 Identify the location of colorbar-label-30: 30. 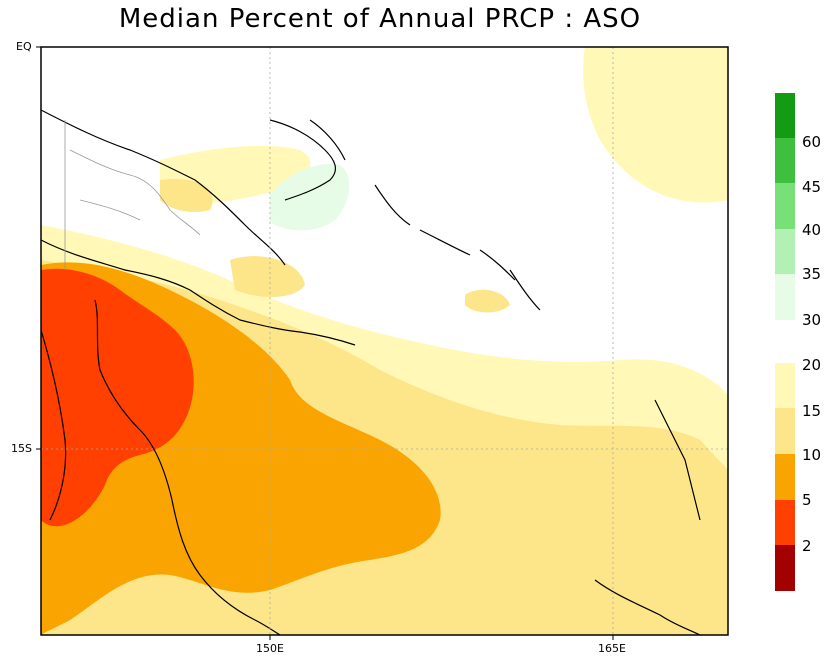
(812, 320).